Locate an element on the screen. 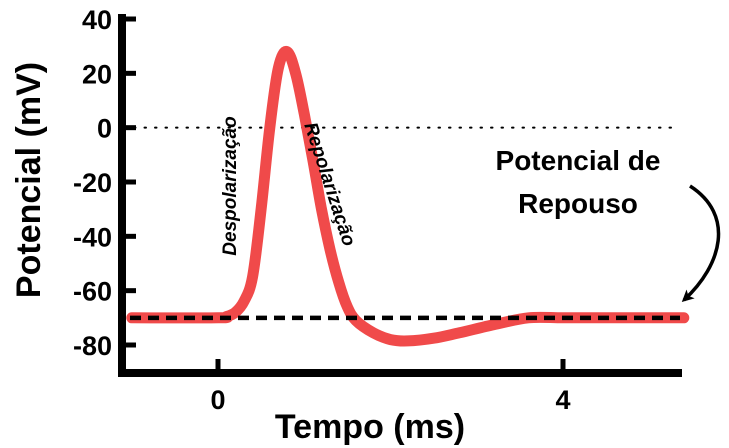 The height and width of the screenshot is (448, 729). depolarization-label: Despolarização is located at coordinates (230, 185).